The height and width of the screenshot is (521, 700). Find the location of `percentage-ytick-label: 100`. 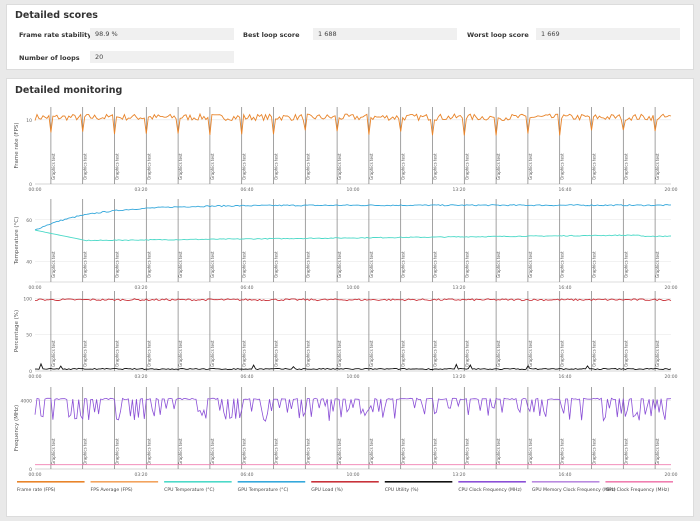

percentage-ytick-label: 100 is located at coordinates (27, 299).